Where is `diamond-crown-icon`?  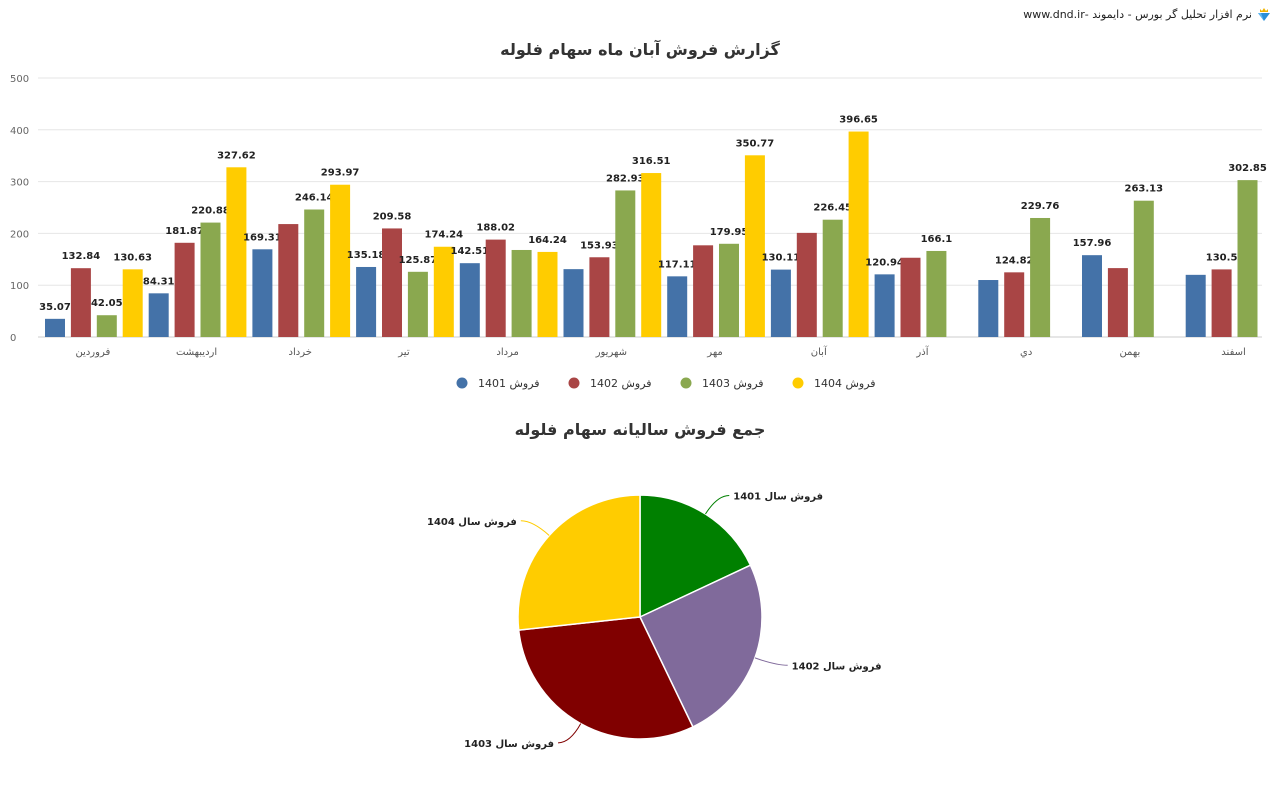 diamond-crown-icon is located at coordinates (1264, 14).